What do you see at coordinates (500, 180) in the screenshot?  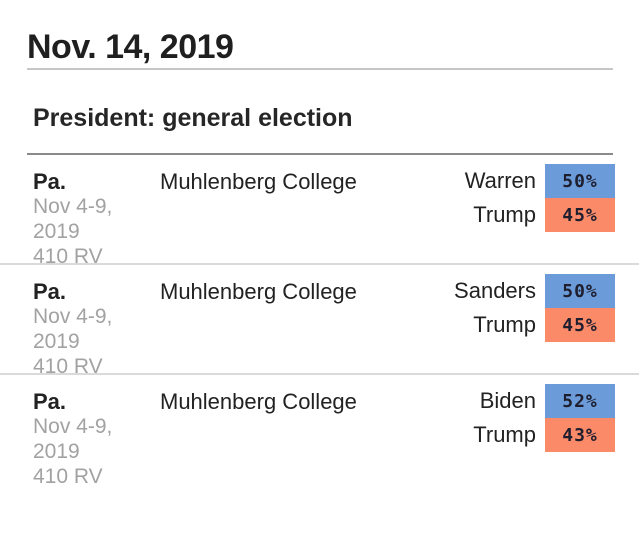 I see `candidate-name: Warren` at bounding box center [500, 180].